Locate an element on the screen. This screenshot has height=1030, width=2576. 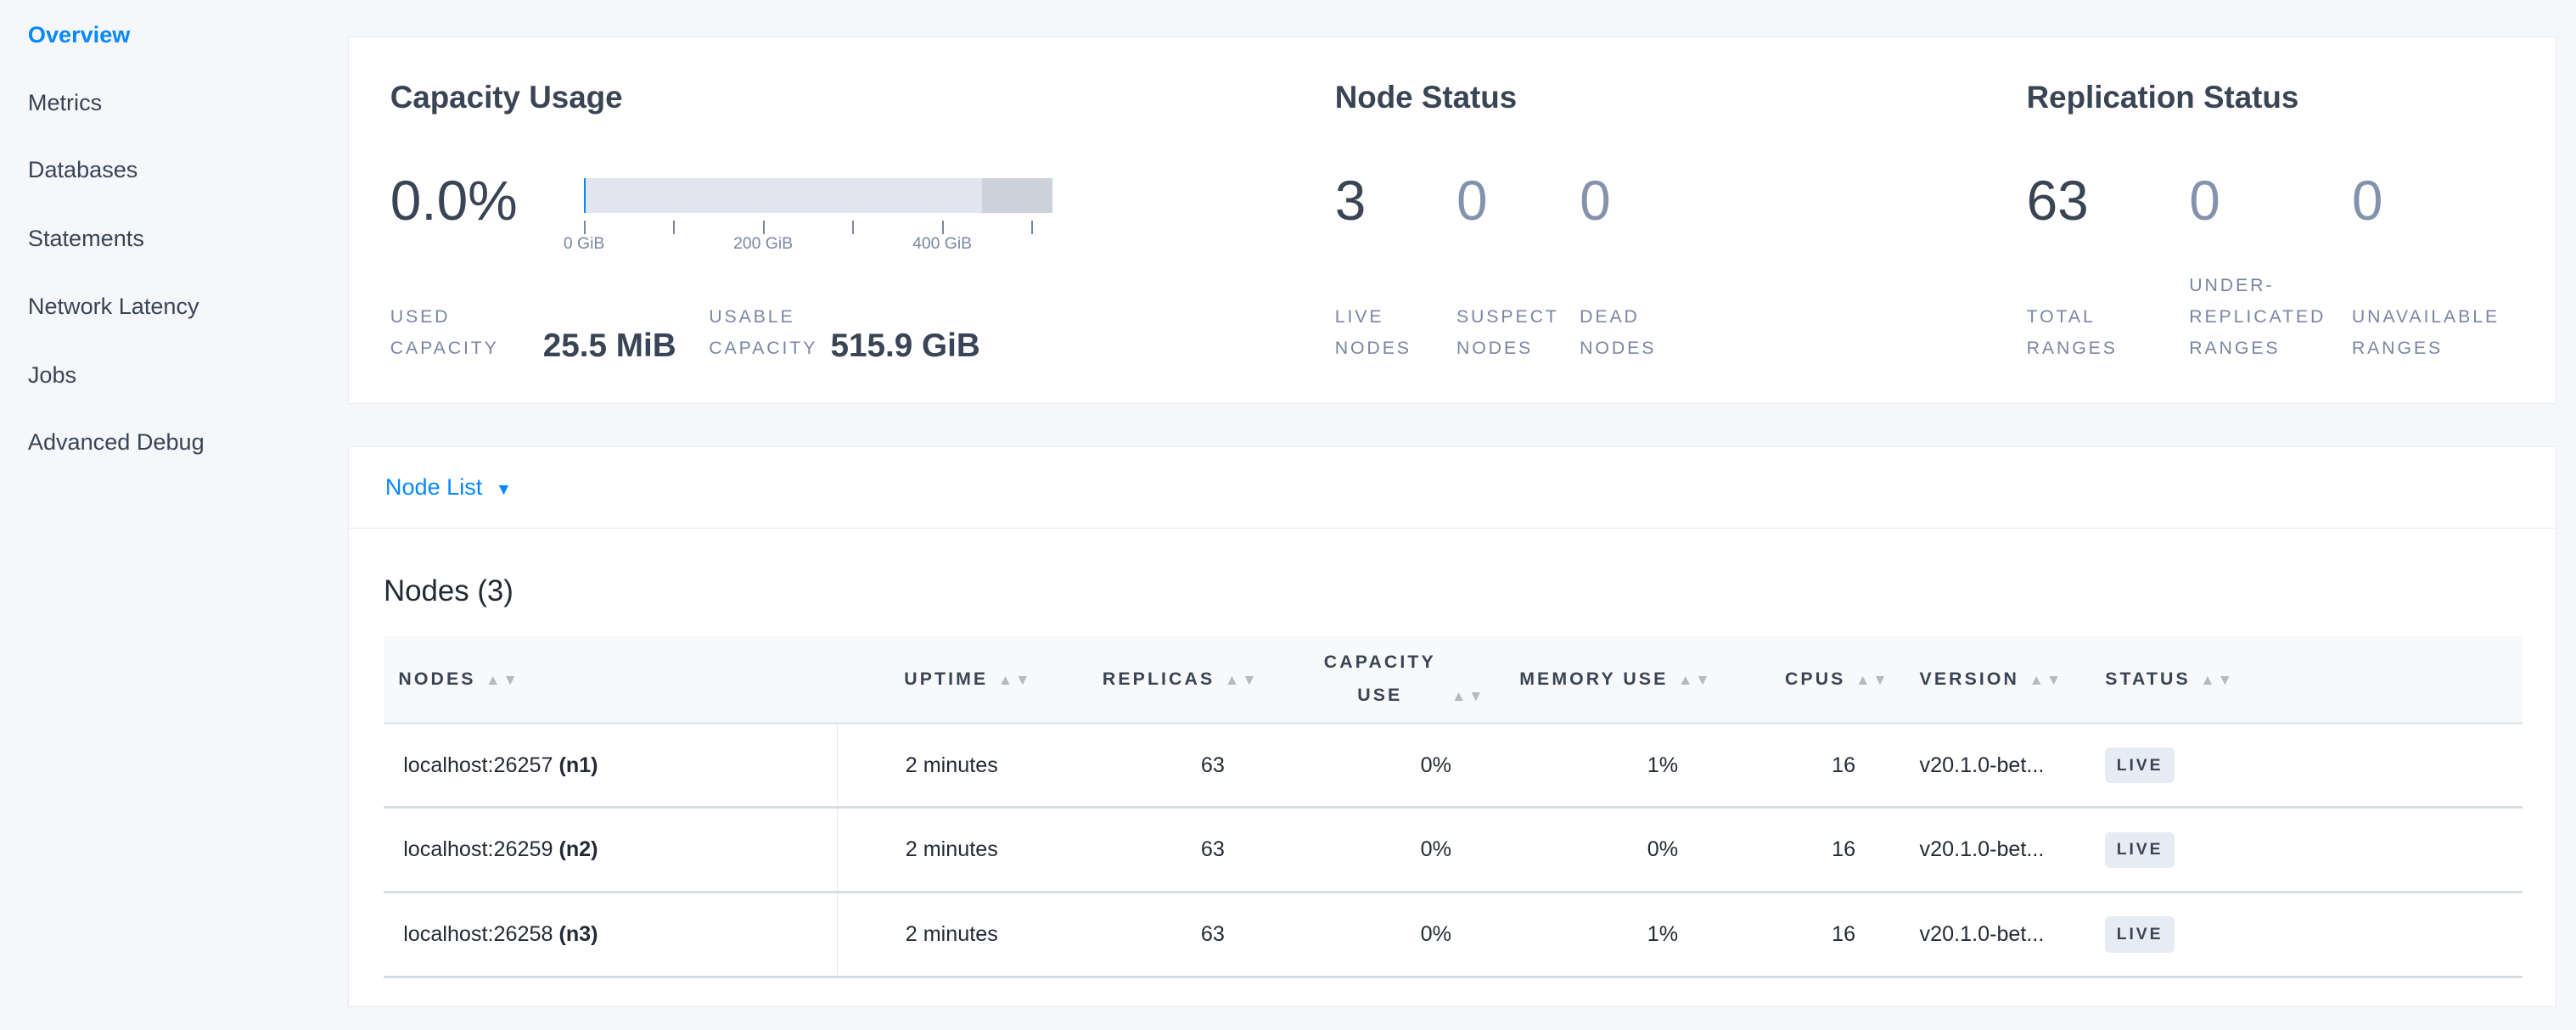
node-address-cell: localhost:26259 (n2) is located at coordinates (610, 851).